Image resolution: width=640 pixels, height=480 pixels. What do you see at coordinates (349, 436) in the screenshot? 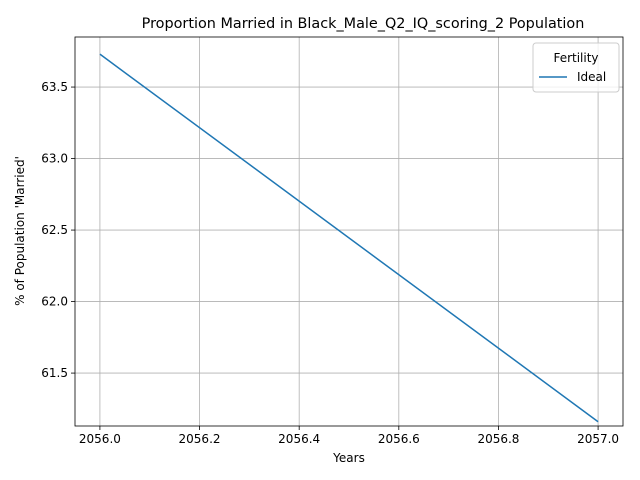
I see `x-axis-ticks: 2056.0 2056.2 2056.4 2056.6 2056.8 2057.0` at bounding box center [349, 436].